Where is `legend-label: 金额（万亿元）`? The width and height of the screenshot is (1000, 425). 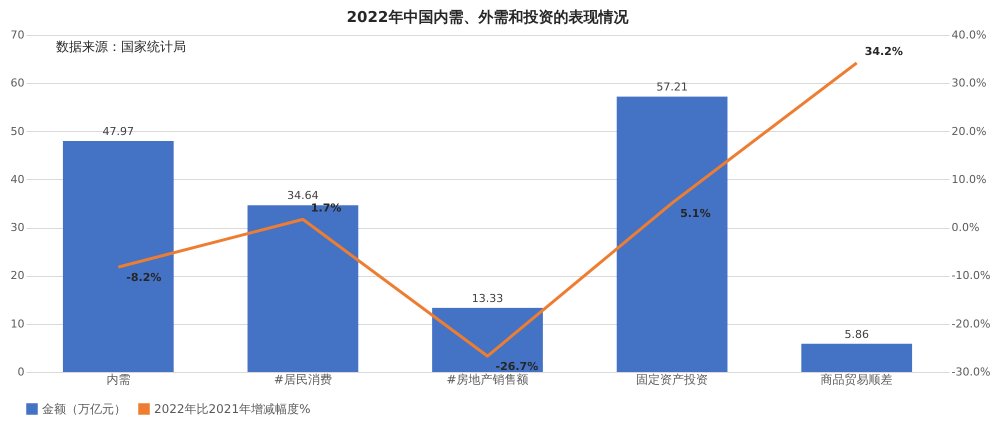
legend-label: 金额（万亿元） is located at coordinates (84, 409).